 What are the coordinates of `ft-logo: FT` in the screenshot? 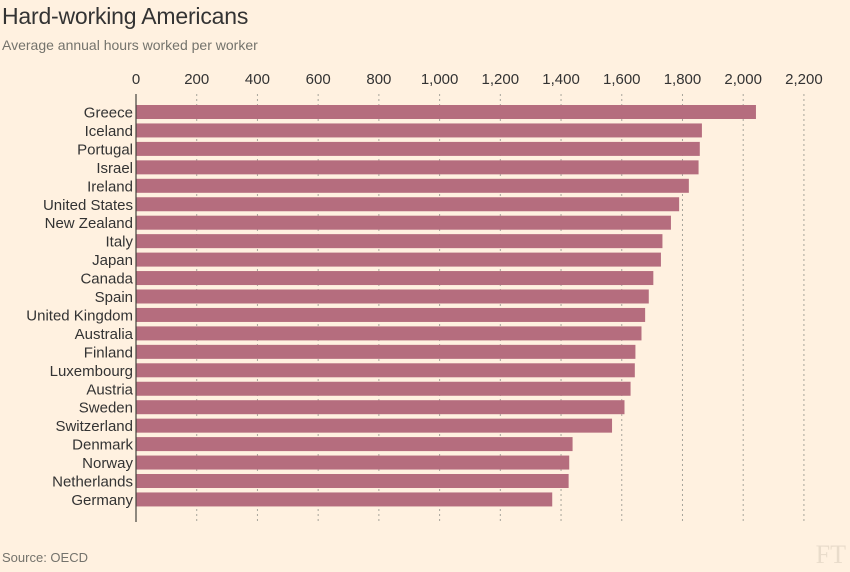 It's located at (830, 554).